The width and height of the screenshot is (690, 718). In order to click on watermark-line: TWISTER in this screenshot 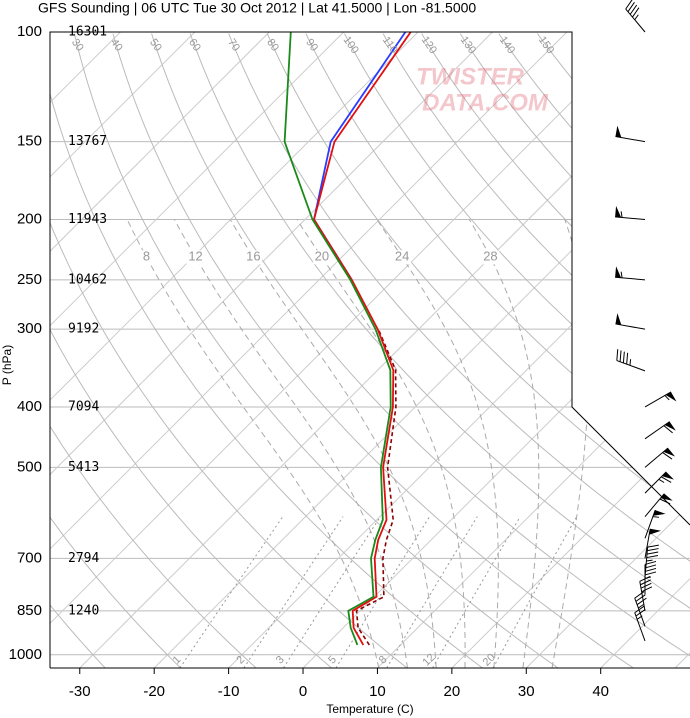, I will do `click(470, 76)`.